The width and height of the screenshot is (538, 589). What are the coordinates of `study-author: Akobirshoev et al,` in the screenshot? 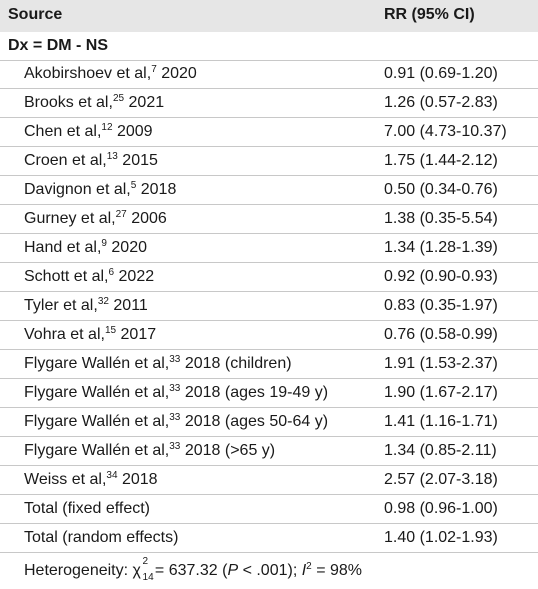 It's located at (88, 73).